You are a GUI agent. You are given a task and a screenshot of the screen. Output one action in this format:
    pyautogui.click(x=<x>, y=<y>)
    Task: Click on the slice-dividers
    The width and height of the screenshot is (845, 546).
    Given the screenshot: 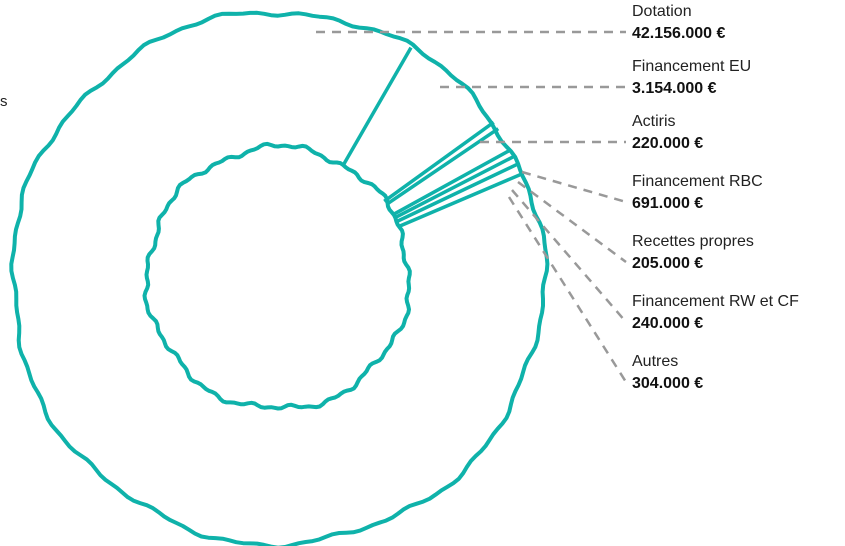 What is the action you would take?
    pyautogui.click(x=433, y=137)
    